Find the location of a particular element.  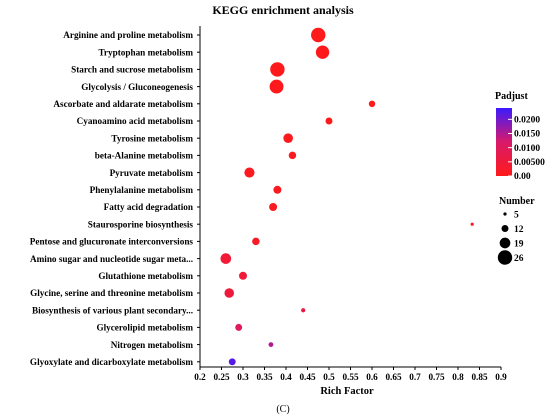

color-legend-title: Padjust is located at coordinates (511, 96).